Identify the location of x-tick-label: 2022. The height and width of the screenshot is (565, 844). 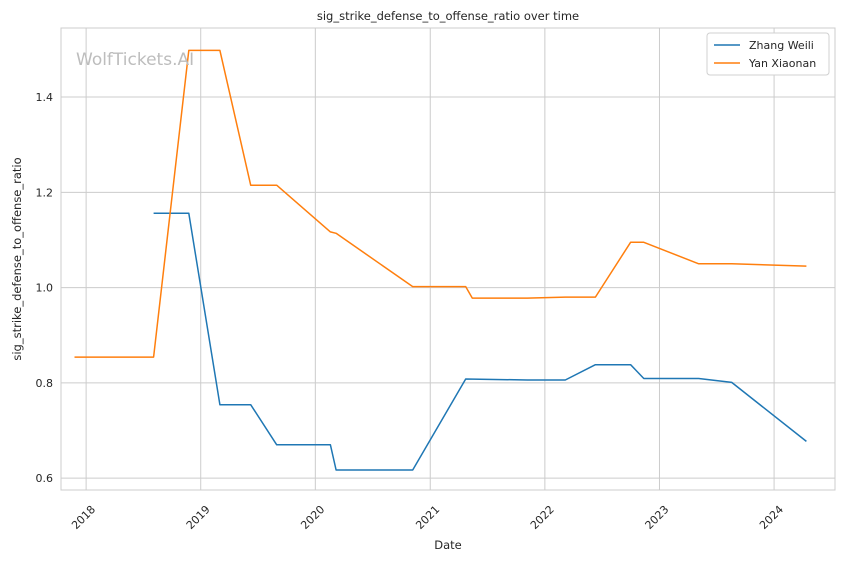
(542, 517).